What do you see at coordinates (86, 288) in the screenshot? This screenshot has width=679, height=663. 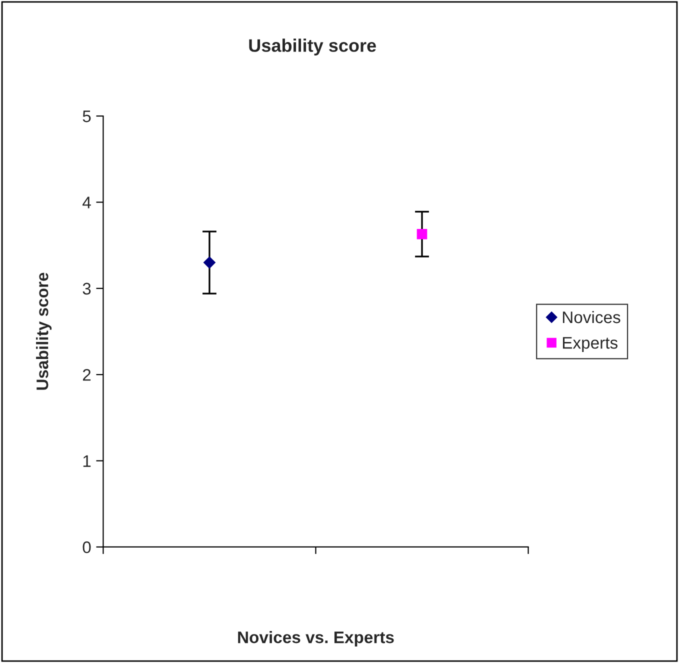 I see `y-tick-label: 3` at bounding box center [86, 288].